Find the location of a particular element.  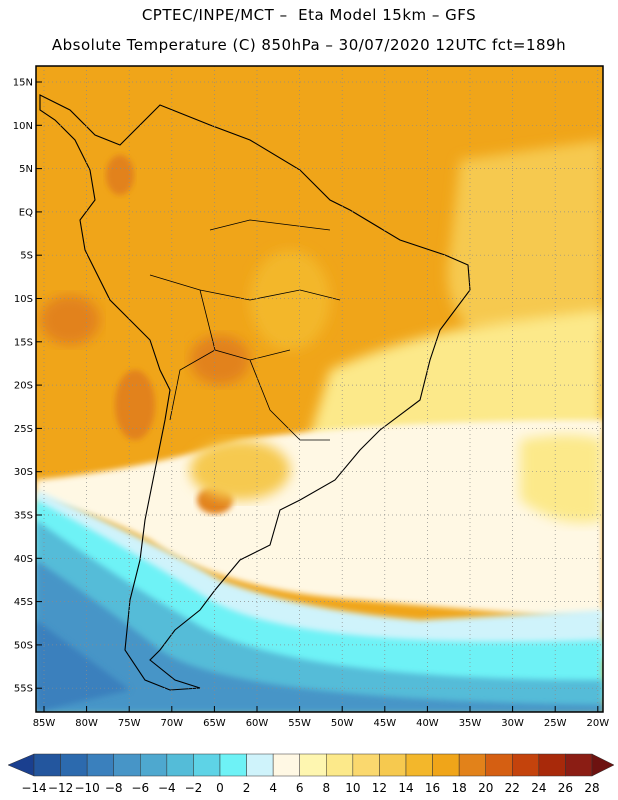

lon-label: 75W is located at coordinates (129, 723).